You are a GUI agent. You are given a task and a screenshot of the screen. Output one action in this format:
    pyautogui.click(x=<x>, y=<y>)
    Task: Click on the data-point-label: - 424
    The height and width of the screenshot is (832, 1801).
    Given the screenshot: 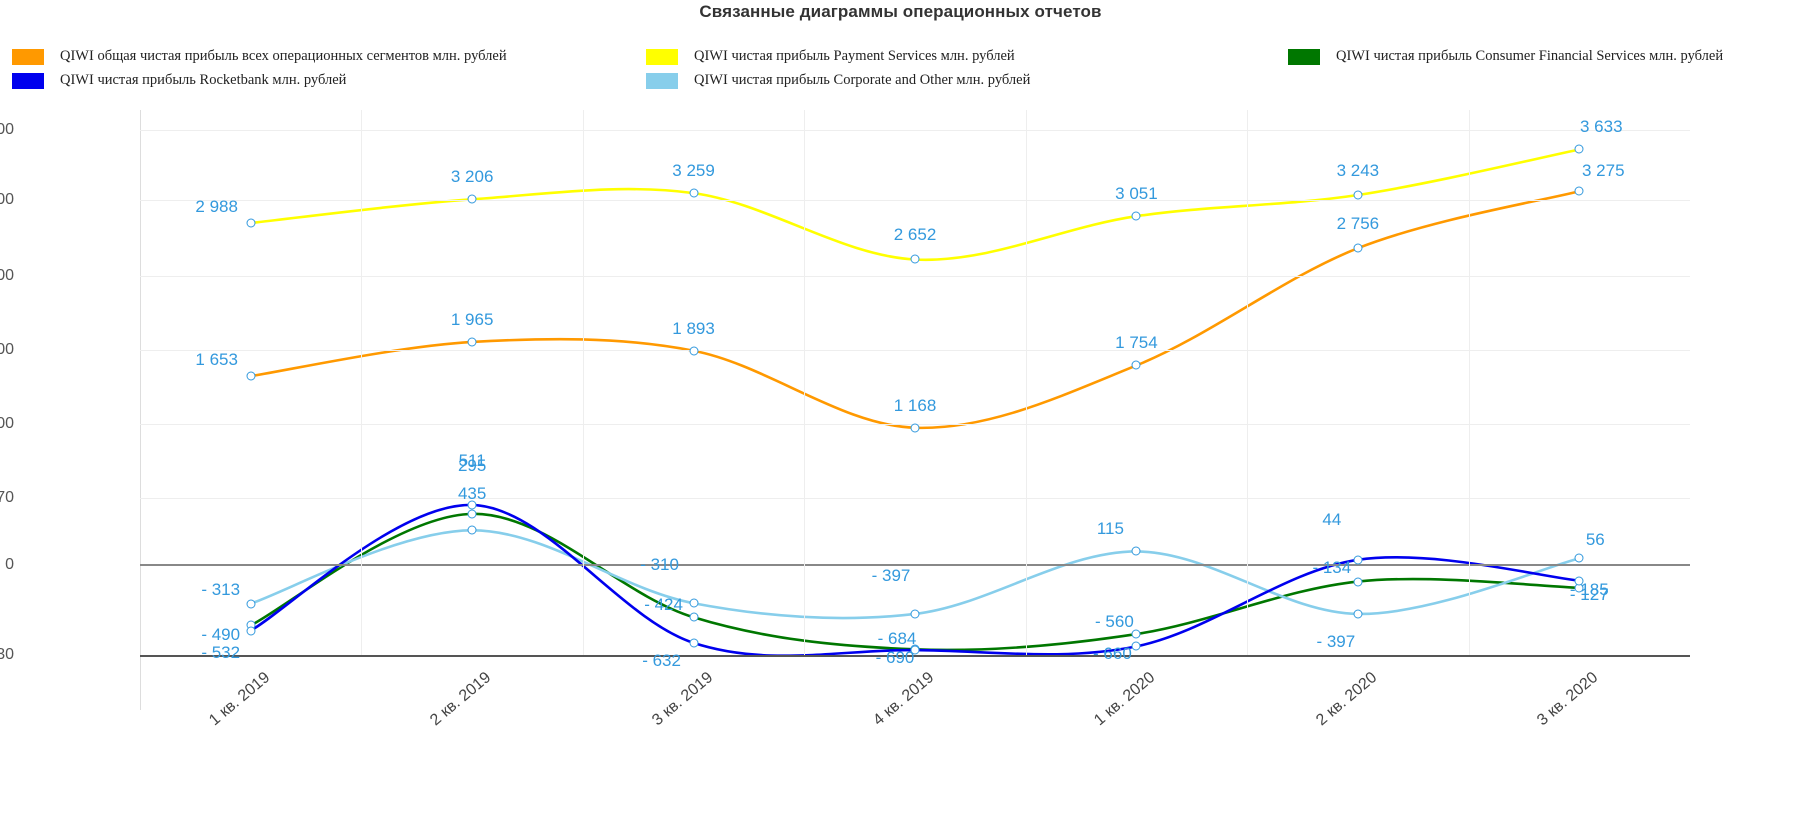 What is the action you would take?
    pyautogui.click(x=663, y=605)
    